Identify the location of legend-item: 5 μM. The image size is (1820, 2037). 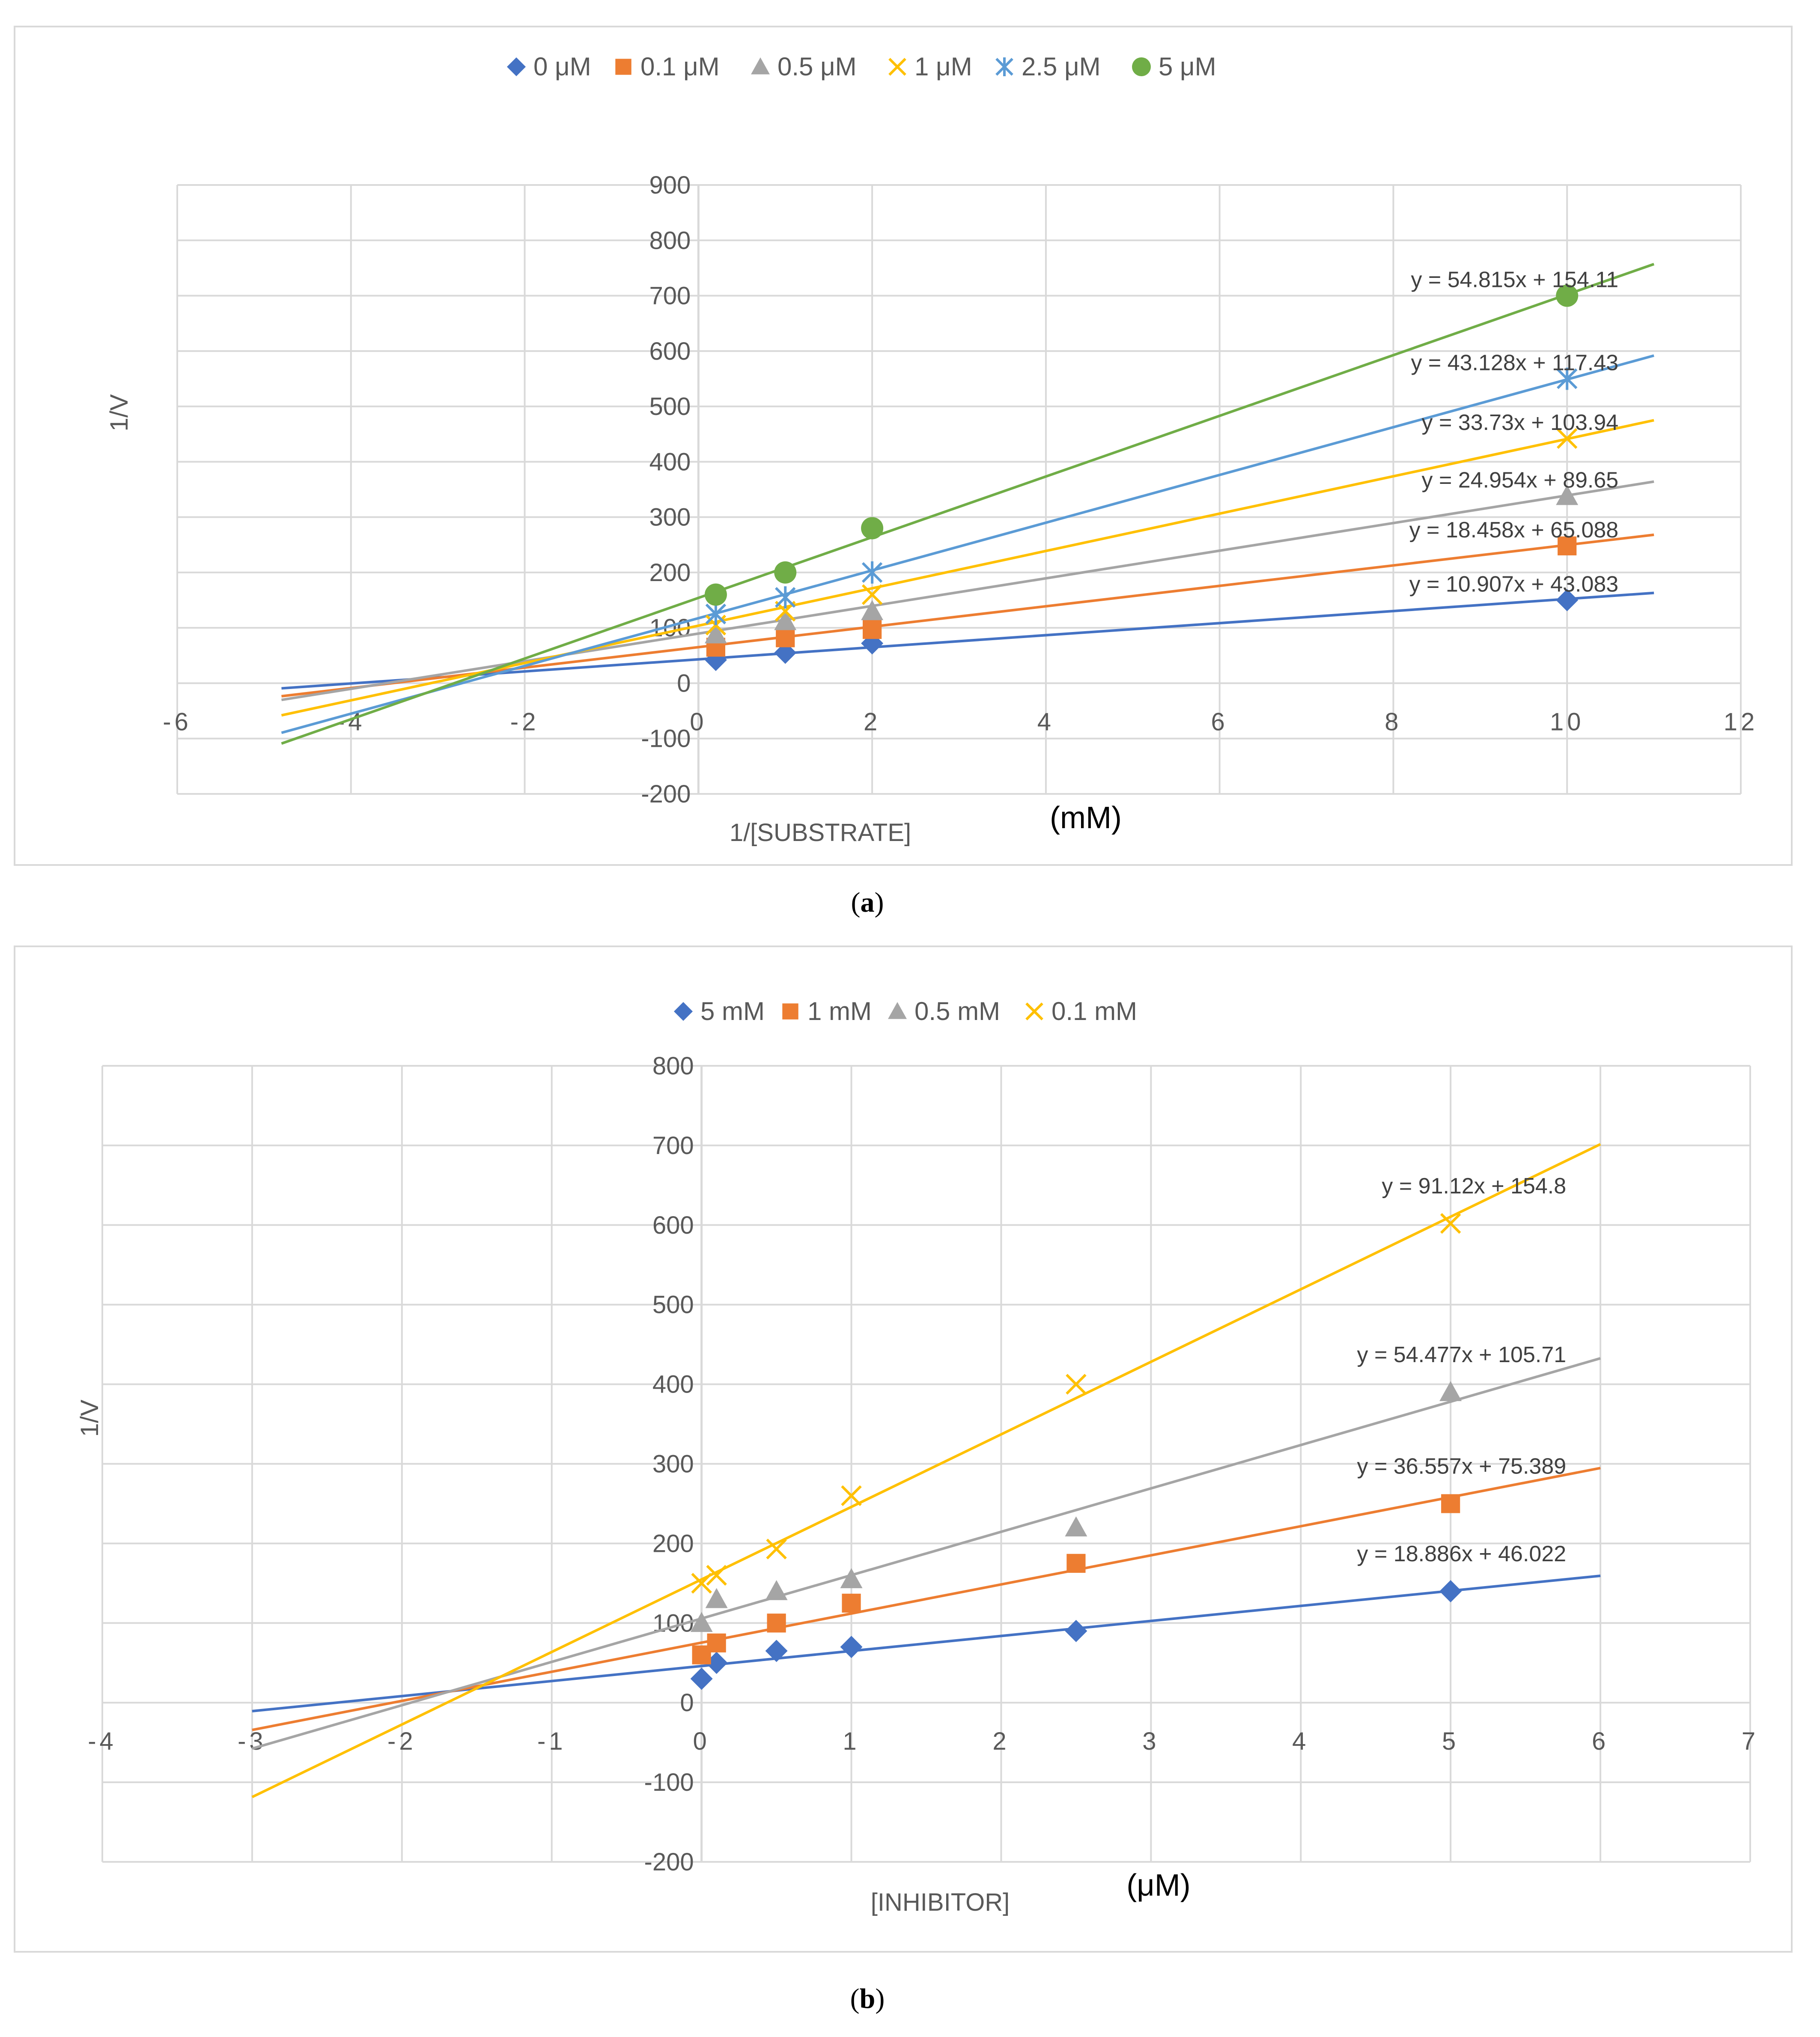
(1174, 66).